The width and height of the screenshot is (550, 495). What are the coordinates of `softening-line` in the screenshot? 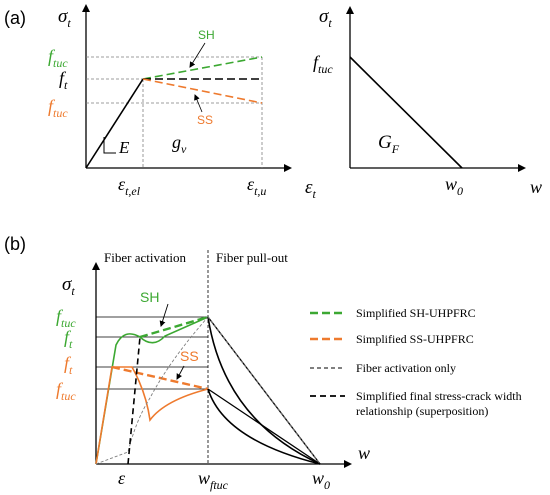 It's located at (406, 112).